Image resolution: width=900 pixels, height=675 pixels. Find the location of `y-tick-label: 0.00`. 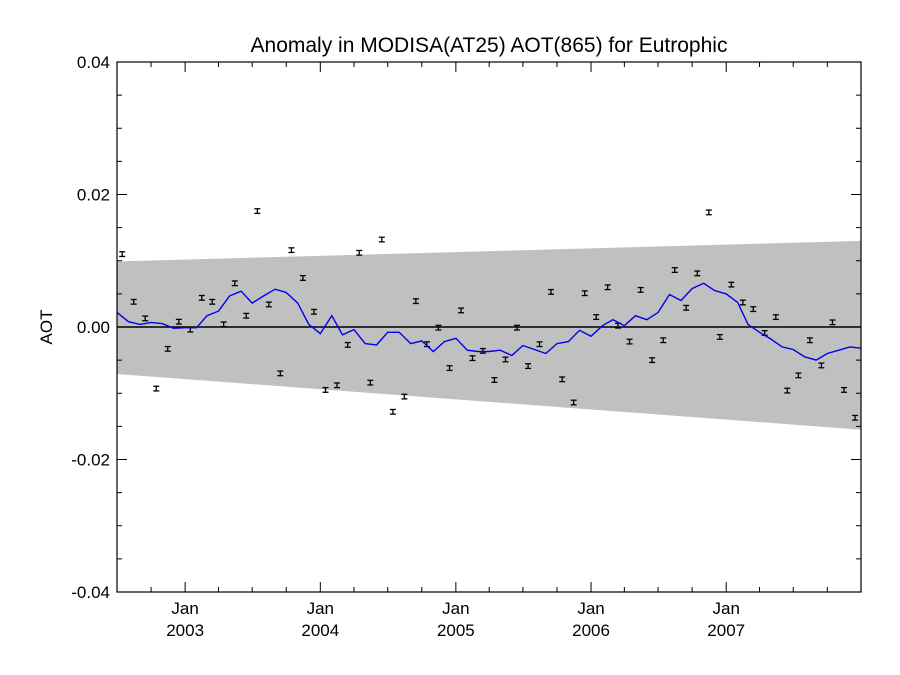

y-tick-label: 0.00 is located at coordinates (93, 327).